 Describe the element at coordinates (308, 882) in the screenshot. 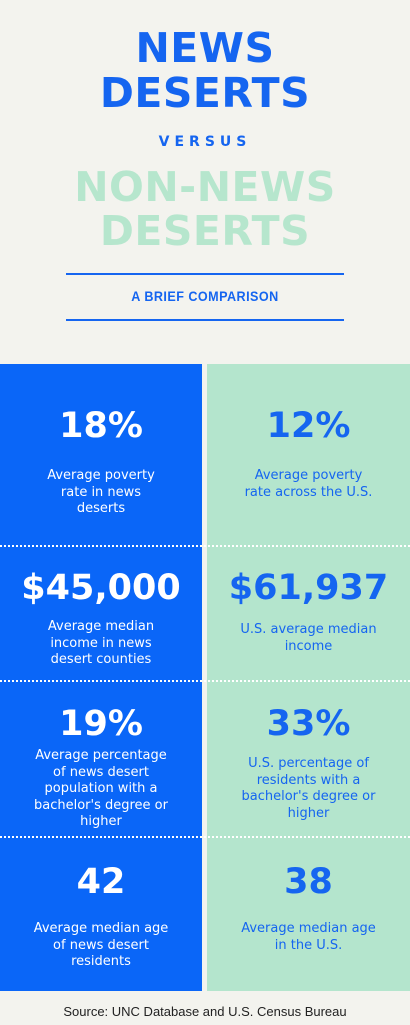

I see `stat-value: 38` at that location.